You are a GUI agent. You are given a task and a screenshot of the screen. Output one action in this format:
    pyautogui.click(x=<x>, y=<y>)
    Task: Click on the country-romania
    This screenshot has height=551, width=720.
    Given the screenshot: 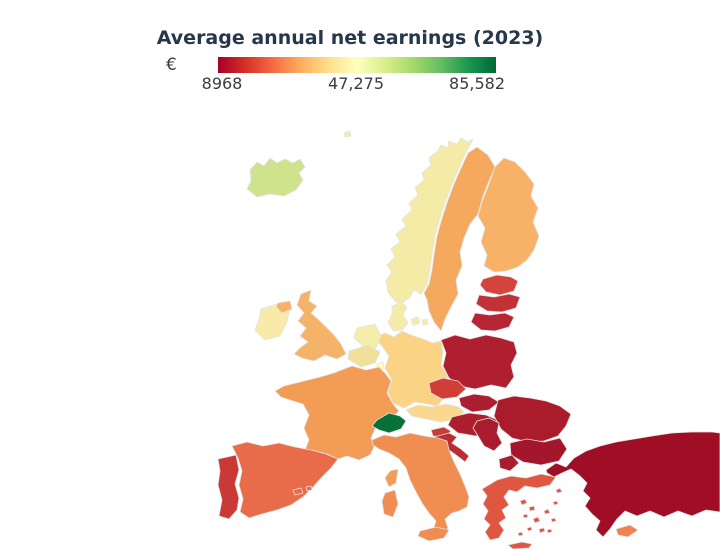 What is the action you would take?
    pyautogui.click(x=532, y=419)
    